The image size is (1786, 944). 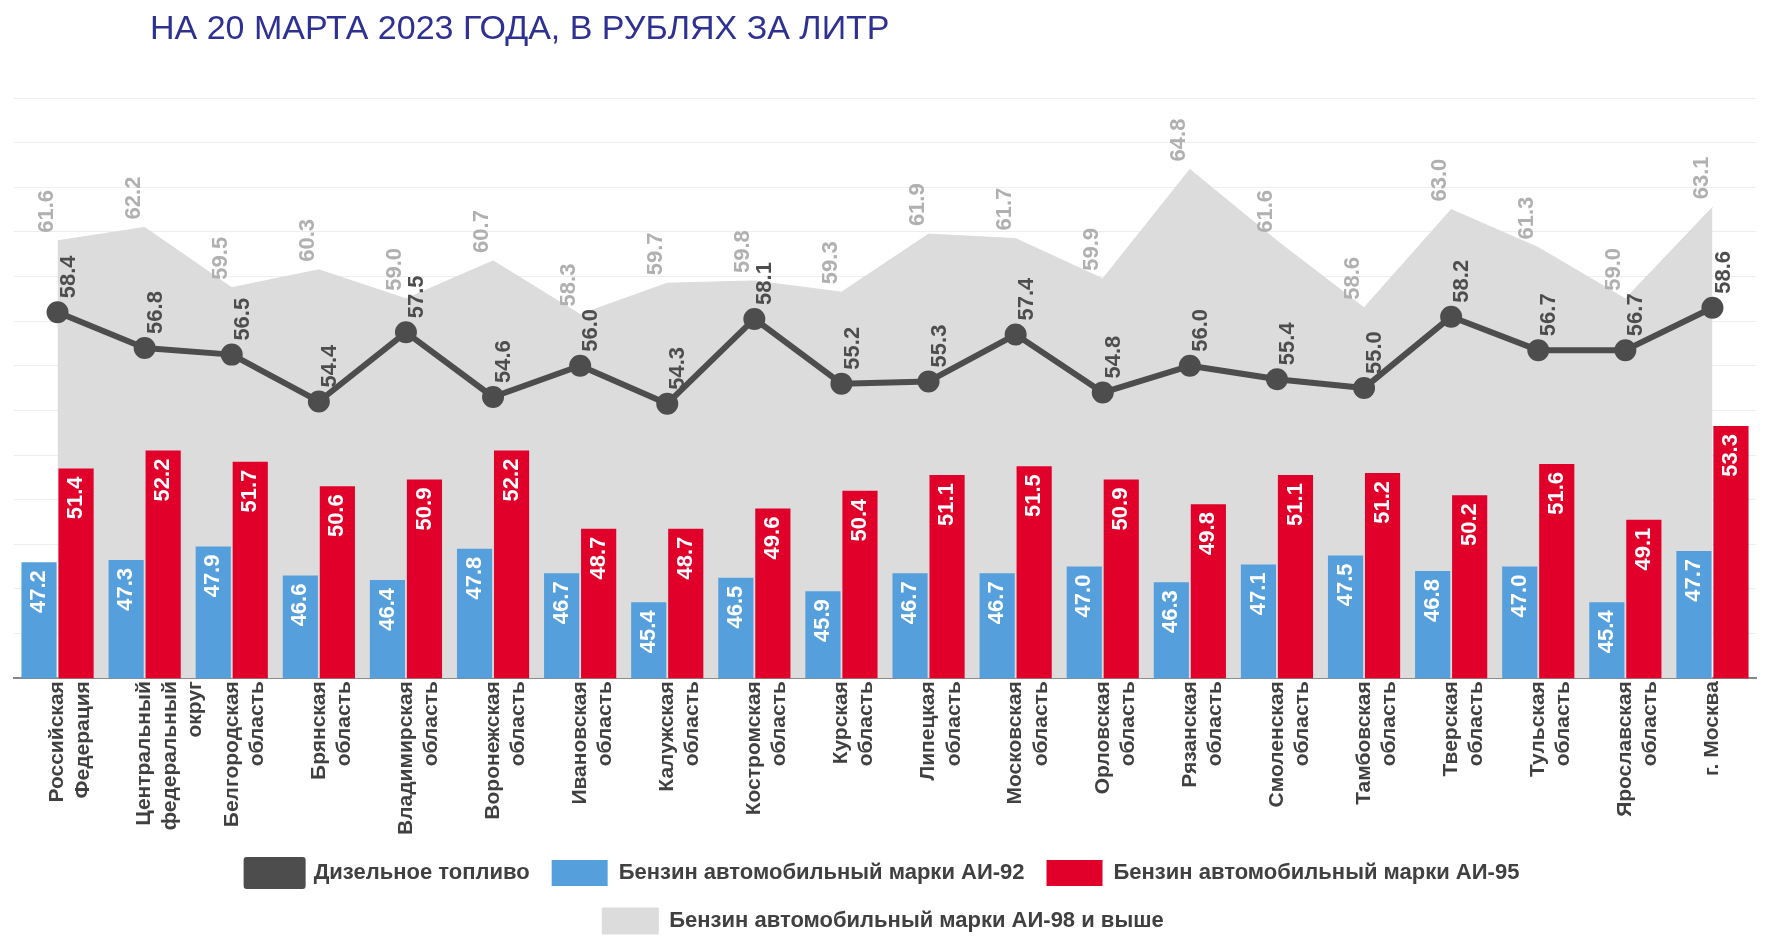 I want to click on data-label: 47.5, so click(x=1344, y=585).